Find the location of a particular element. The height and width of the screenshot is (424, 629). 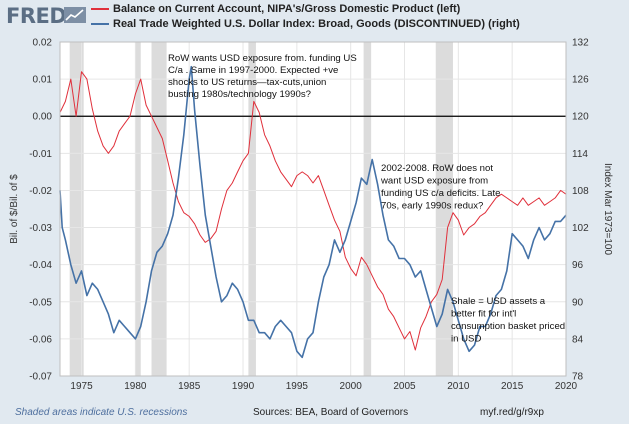

short-url-link: myf.red/g/r9xp is located at coordinates (512, 412).